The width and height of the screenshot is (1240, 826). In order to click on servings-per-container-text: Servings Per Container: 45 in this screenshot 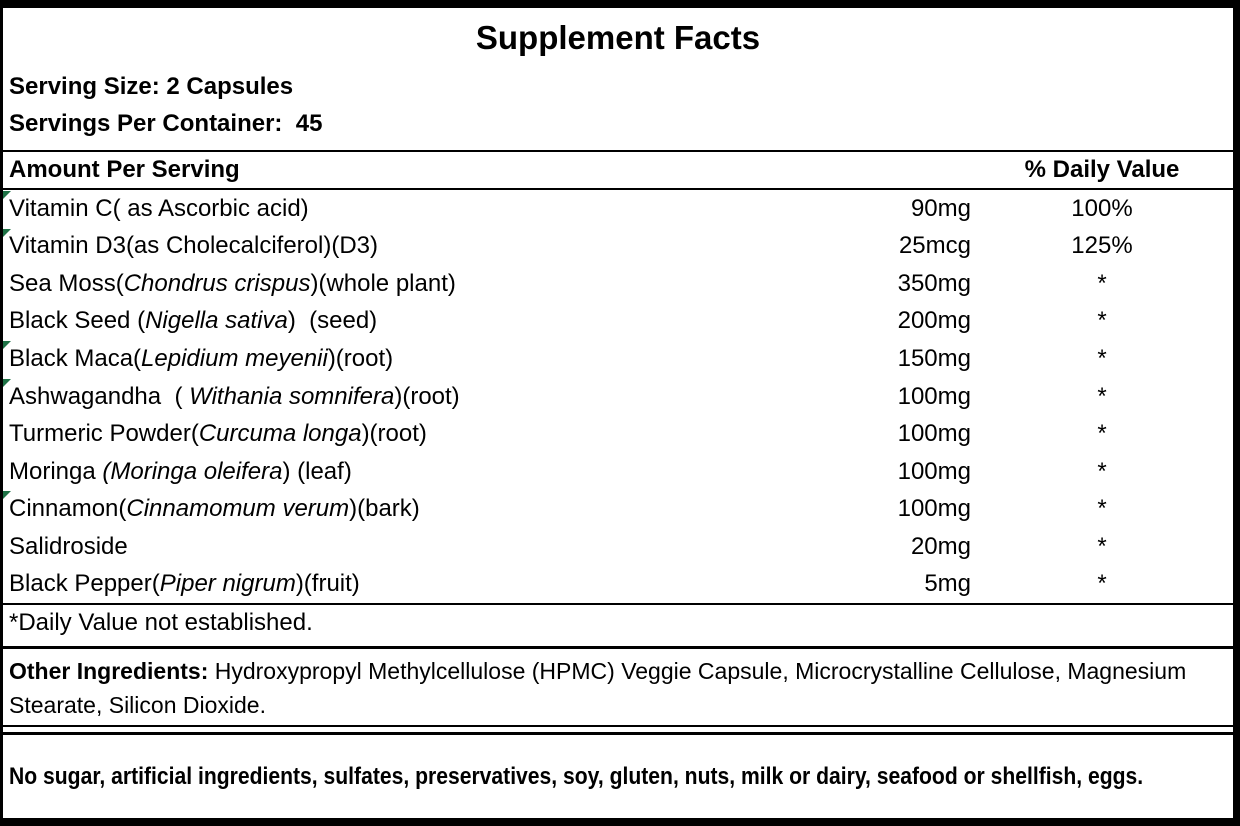, I will do `click(166, 123)`.